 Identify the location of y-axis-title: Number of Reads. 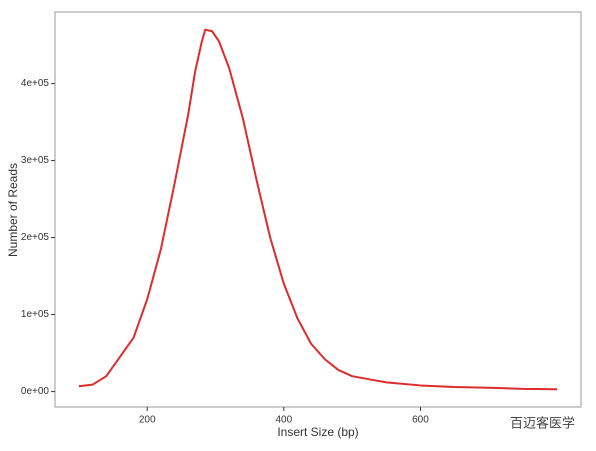
(13, 210).